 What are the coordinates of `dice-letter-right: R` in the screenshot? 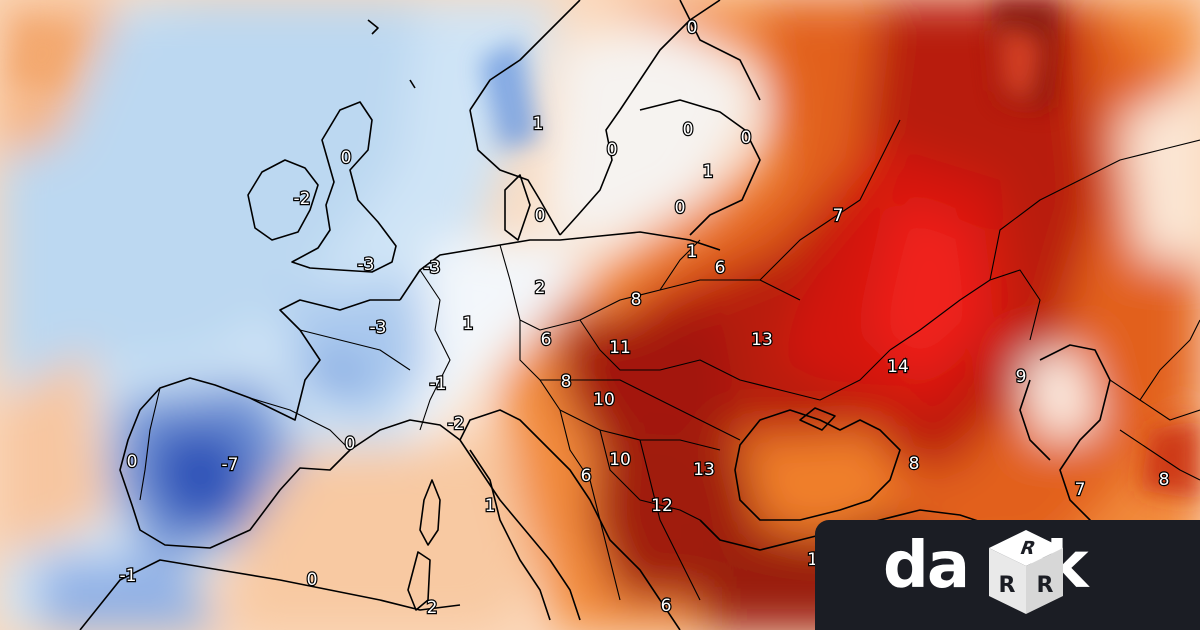 It's located at (1045, 585).